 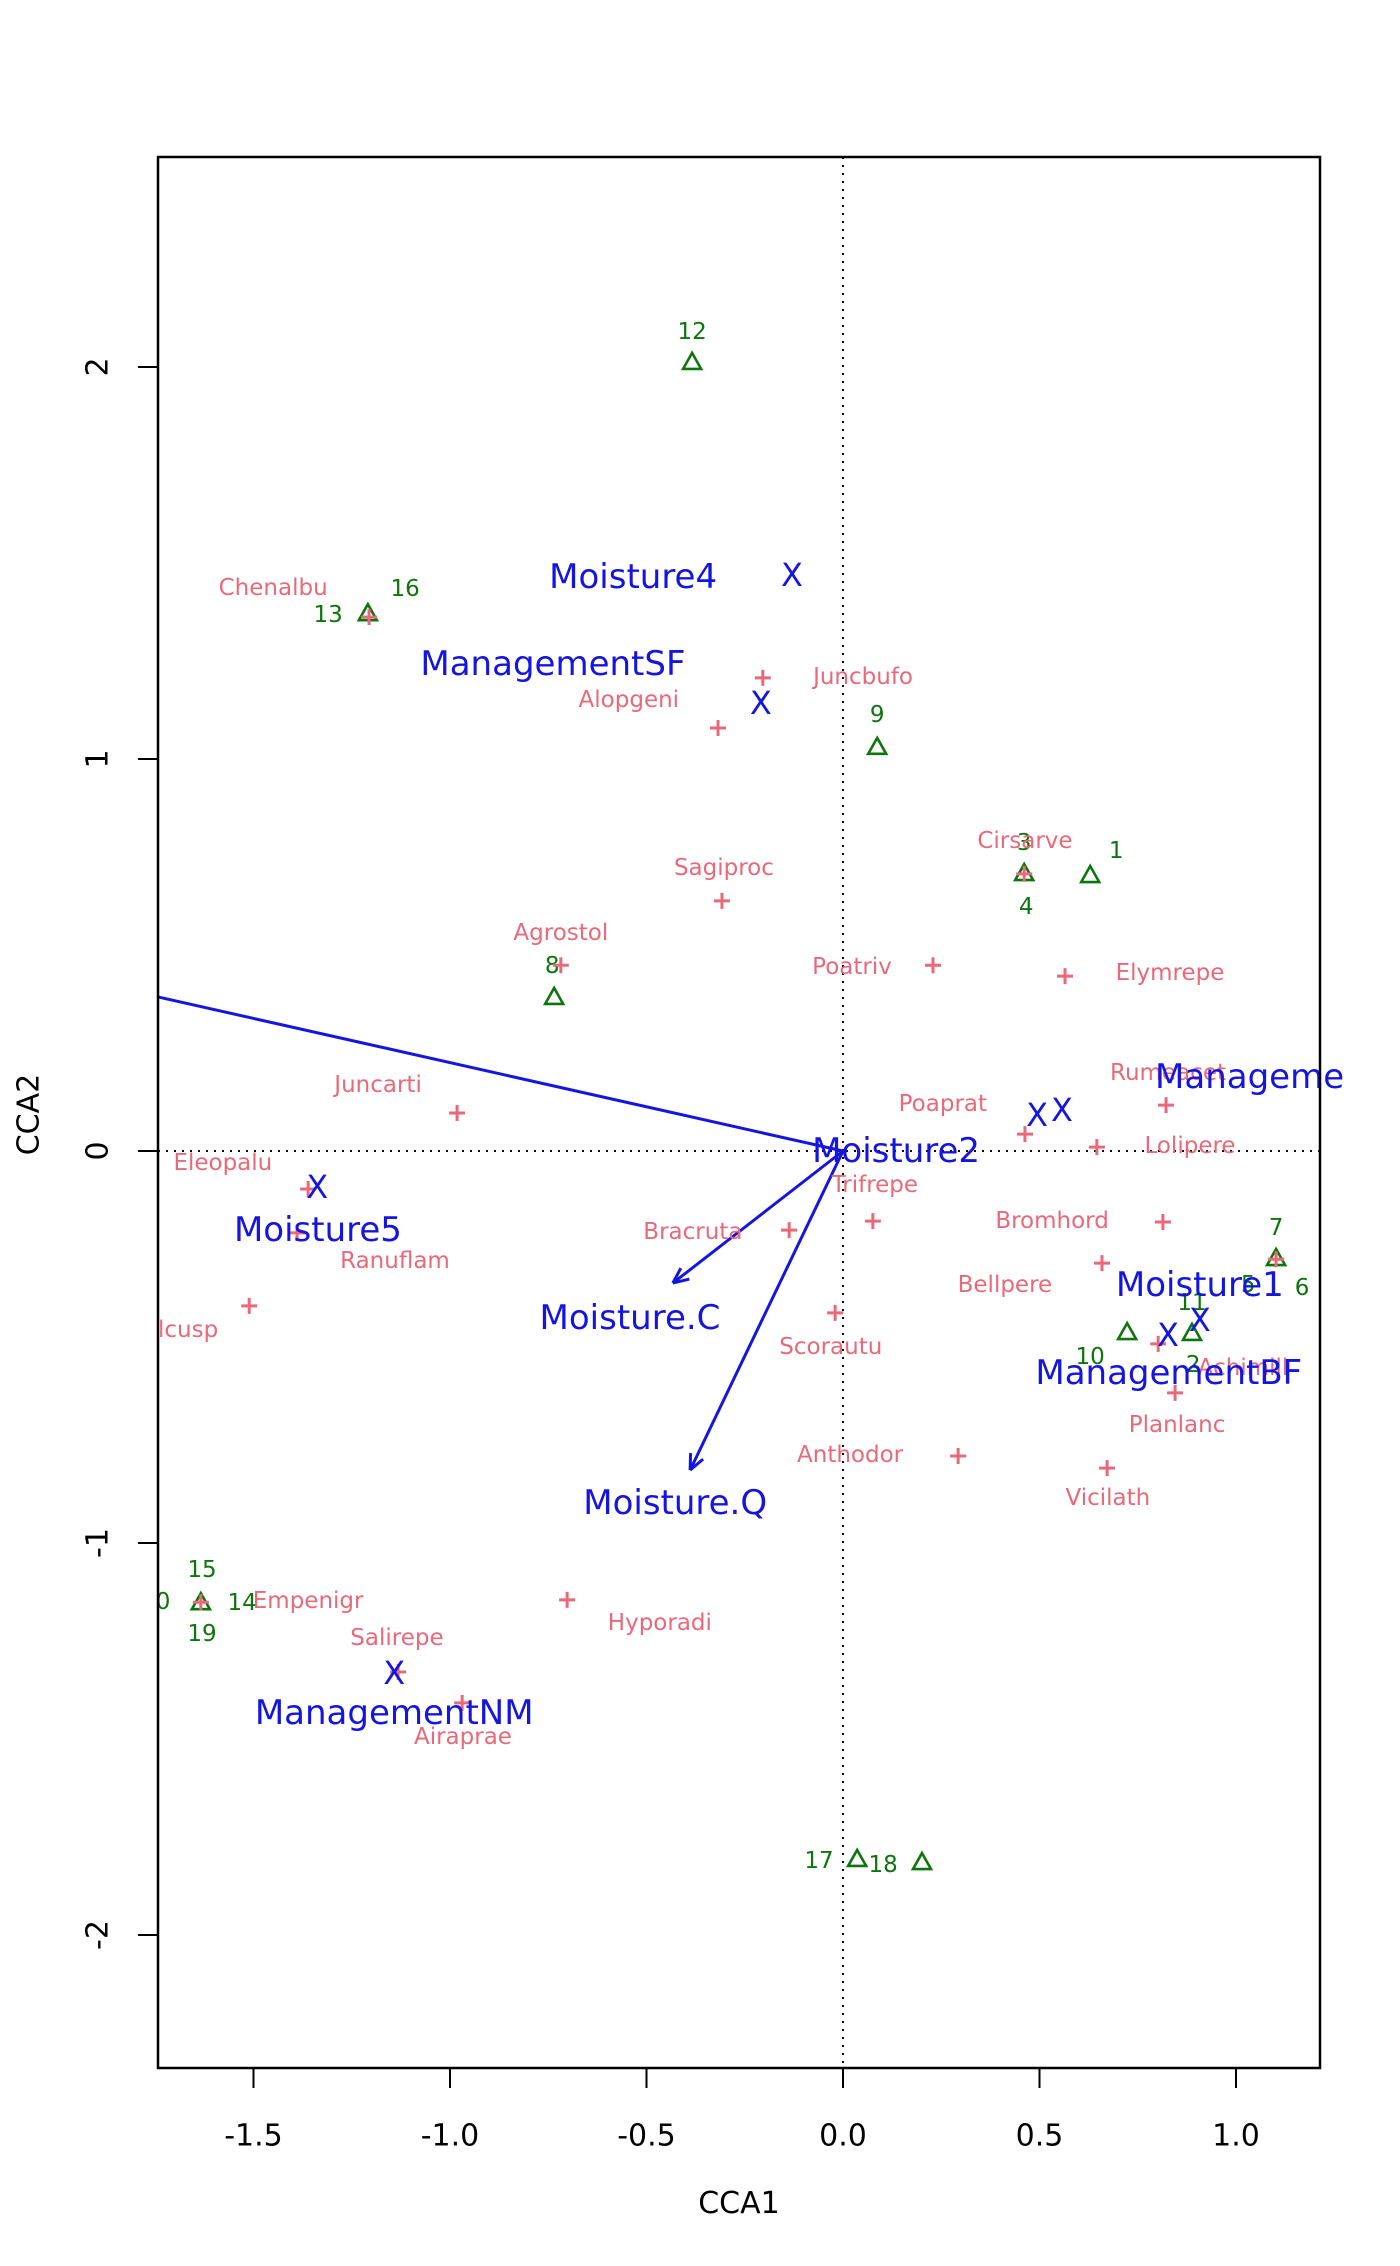 I want to click on sites-label-11: 11, so click(x=1191, y=1303).